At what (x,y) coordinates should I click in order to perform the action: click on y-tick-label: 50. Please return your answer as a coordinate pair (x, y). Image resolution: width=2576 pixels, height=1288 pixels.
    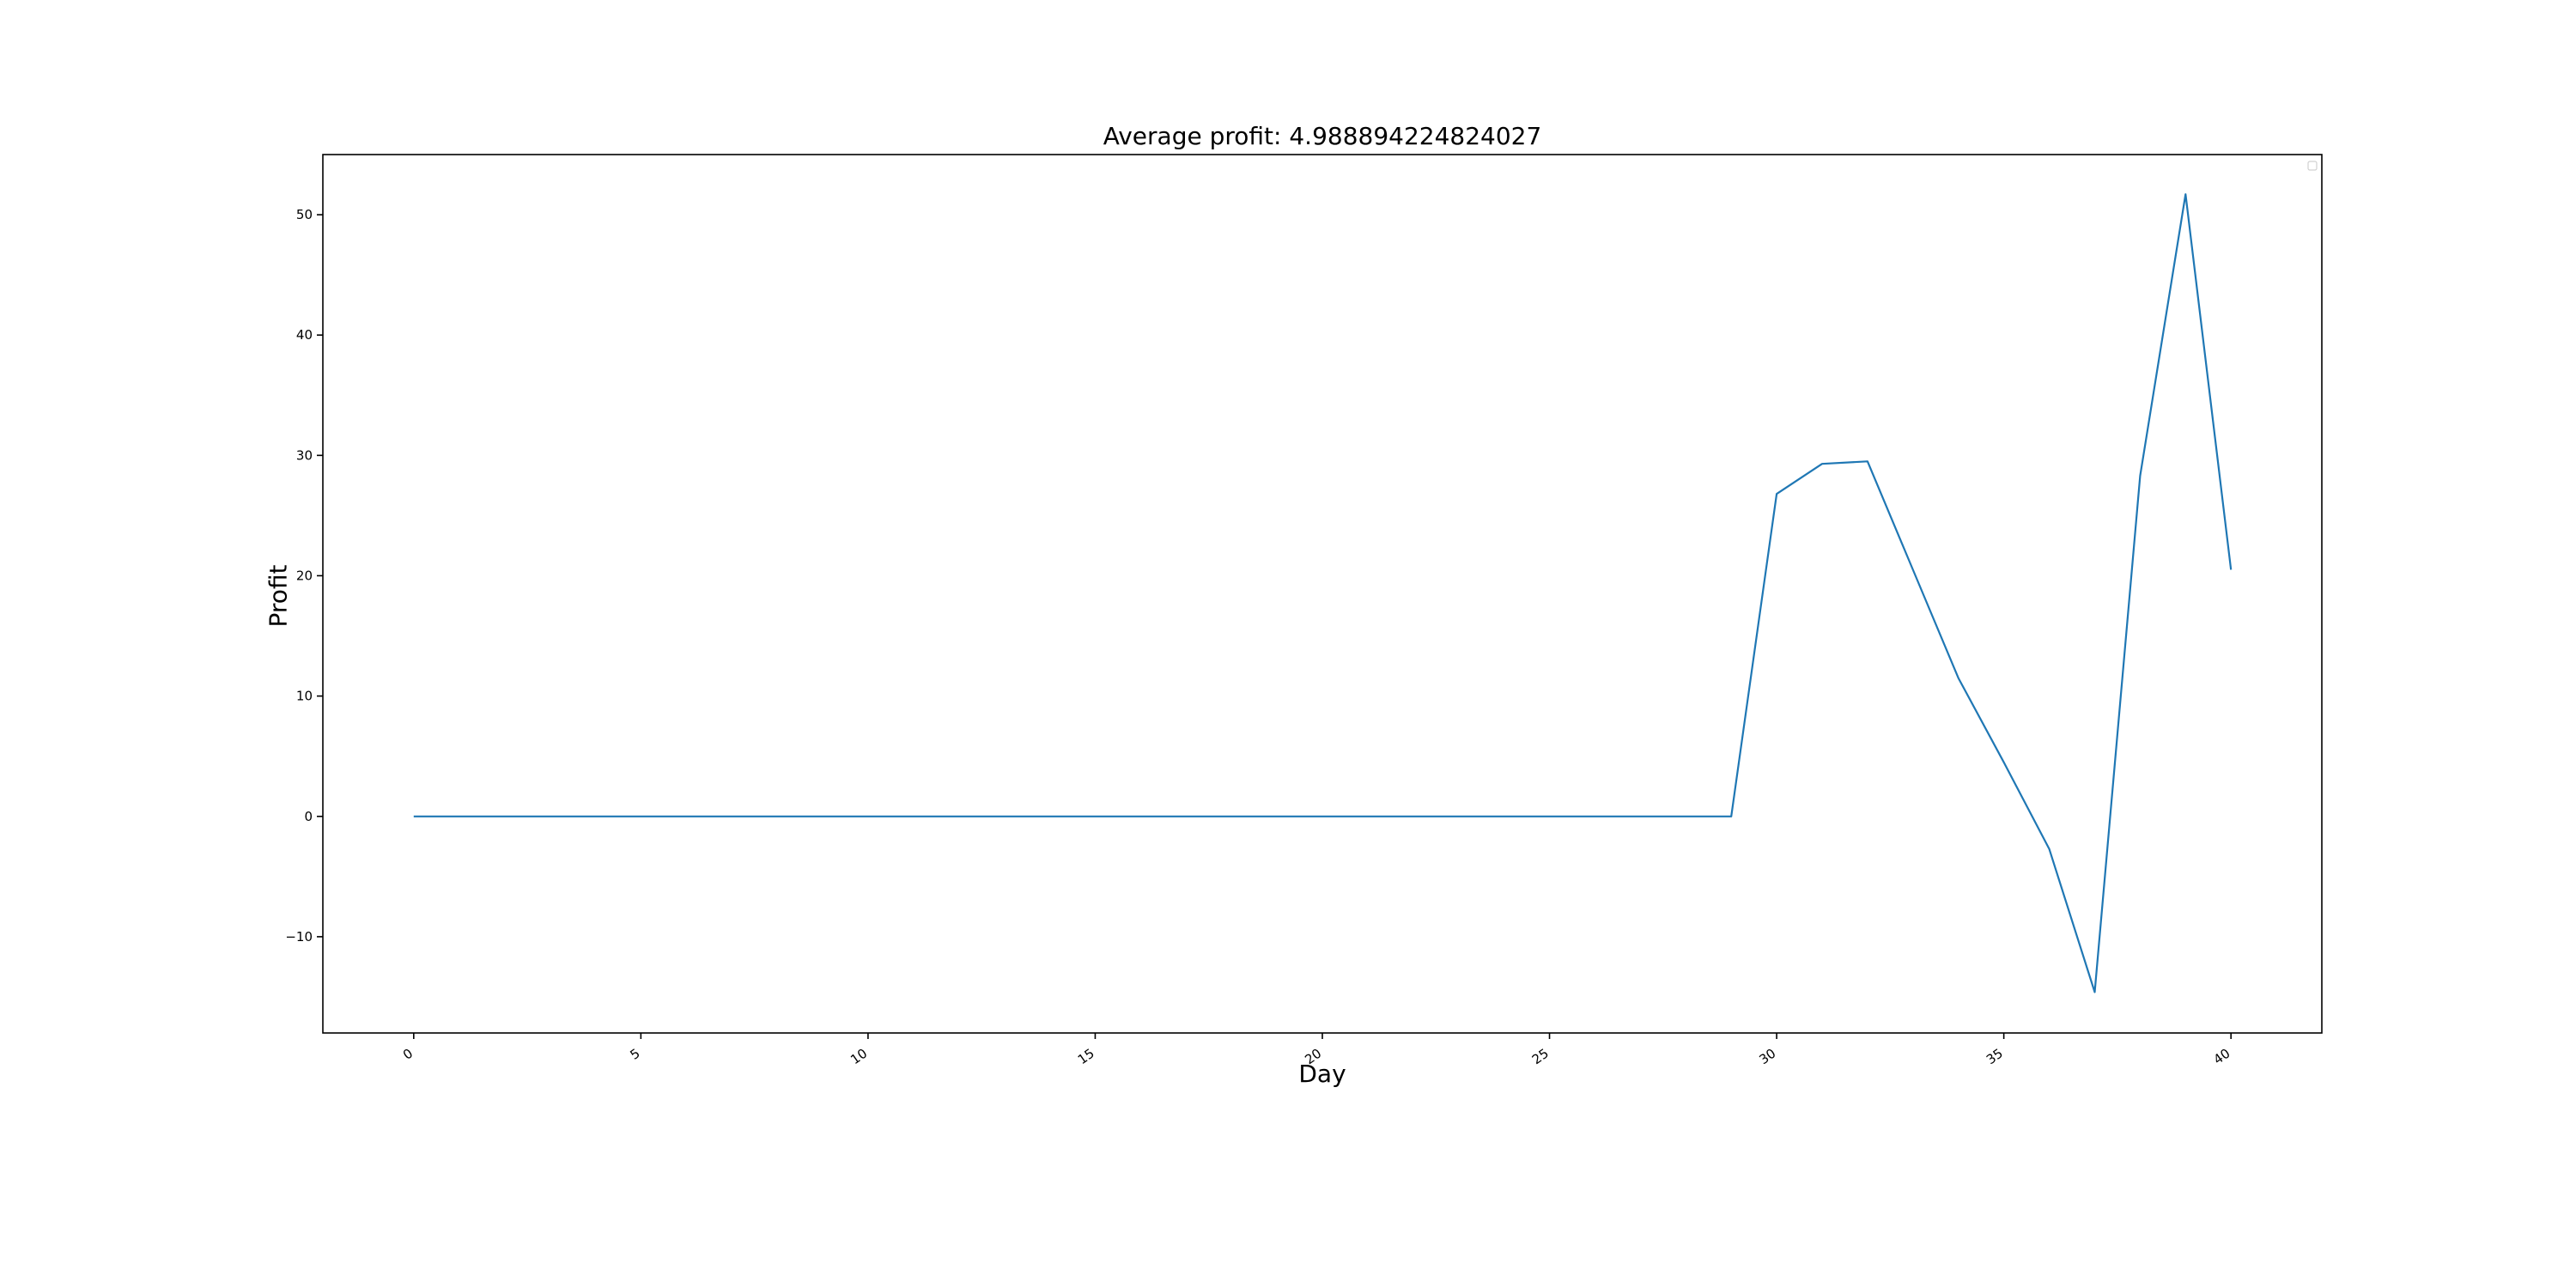
    Looking at the image, I should click on (304, 214).